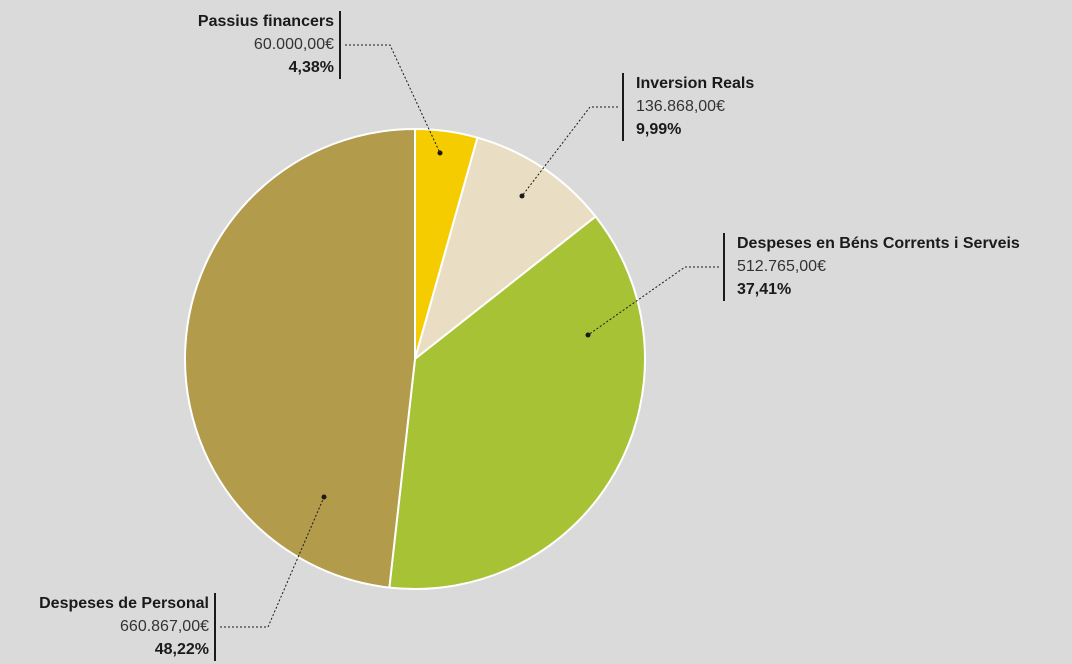 This screenshot has height=664, width=1072. I want to click on slice-amount: 512.765,00€, so click(781, 266).